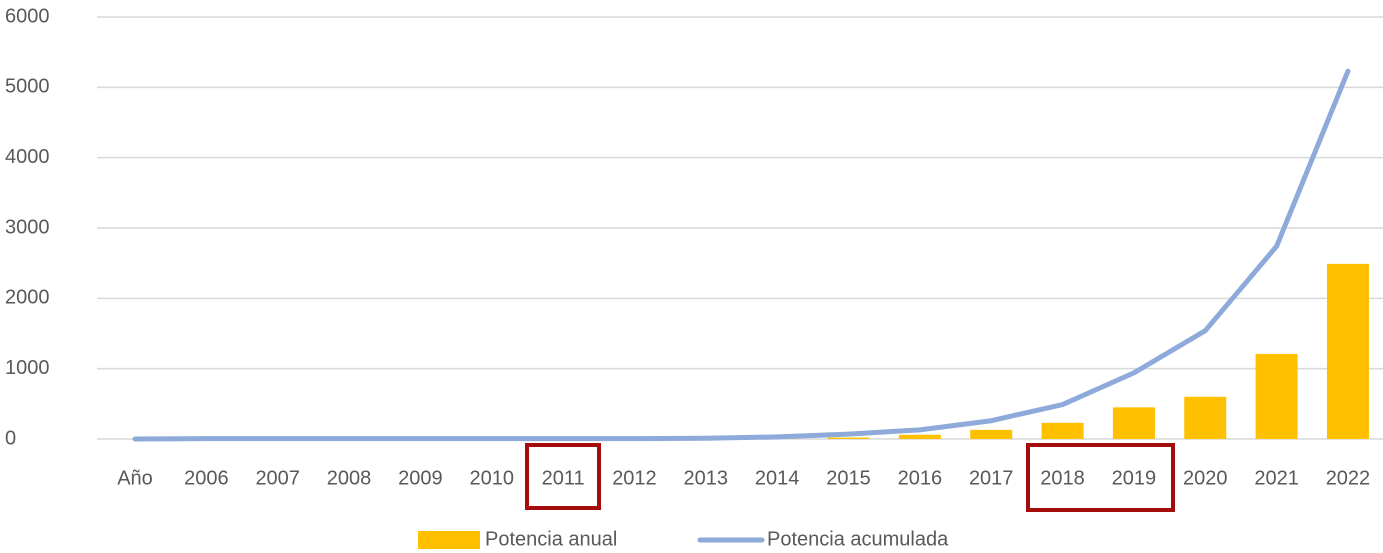 Image resolution: width=1383 pixels, height=553 pixels. Describe the element at coordinates (492, 478) in the screenshot. I see `x-tick-label: 2010` at that location.